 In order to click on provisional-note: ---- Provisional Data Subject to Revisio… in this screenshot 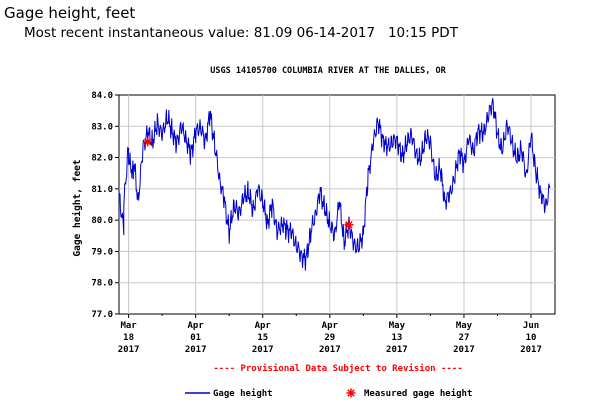, I will do `click(337, 368)`.